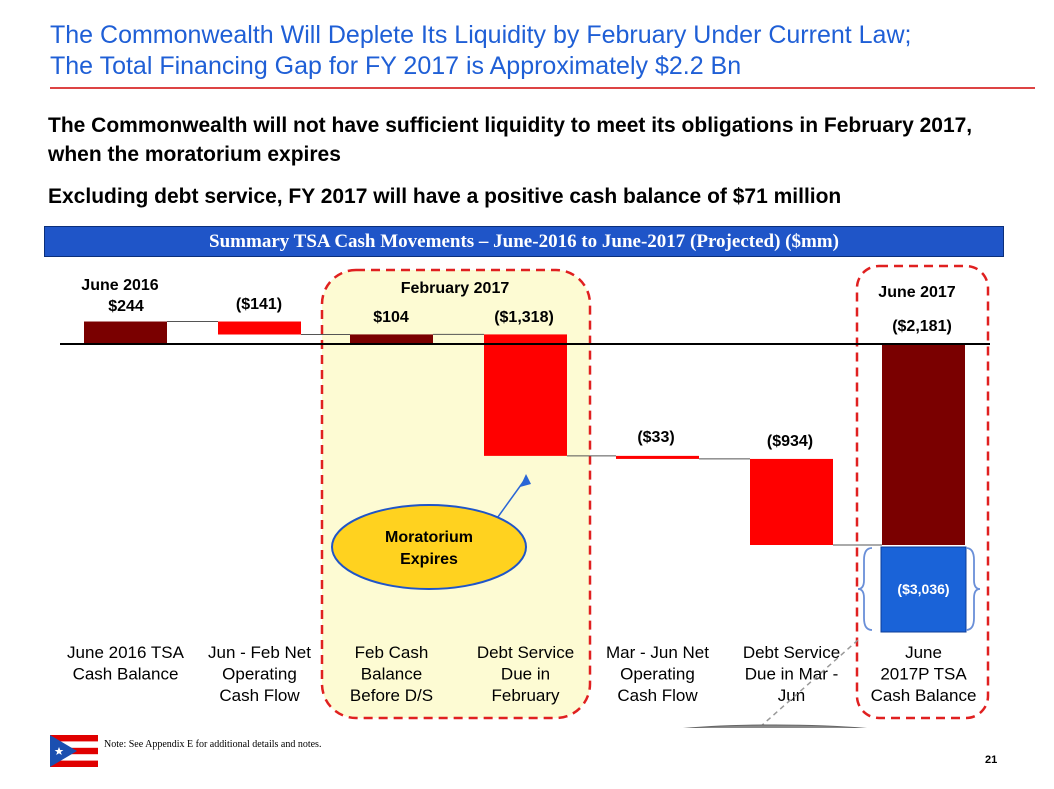 Image resolution: width=1054 pixels, height=789 pixels. What do you see at coordinates (991, 760) in the screenshot?
I see `page-number: 21` at bounding box center [991, 760].